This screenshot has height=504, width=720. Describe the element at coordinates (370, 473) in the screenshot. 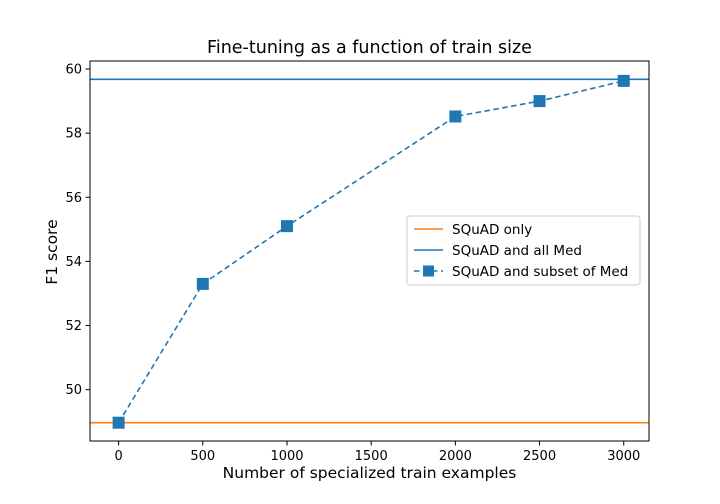

I see `x-axis-label: Number of specialized train examples` at that location.